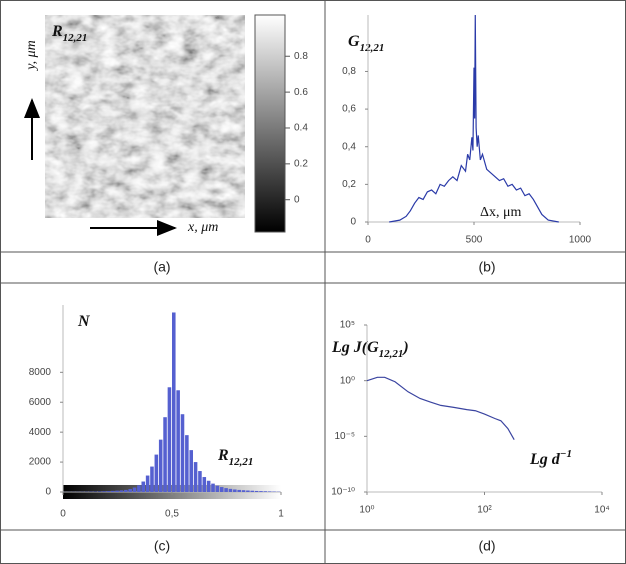  What do you see at coordinates (161, 267) in the screenshot?
I see `caption: (a)` at bounding box center [161, 267].